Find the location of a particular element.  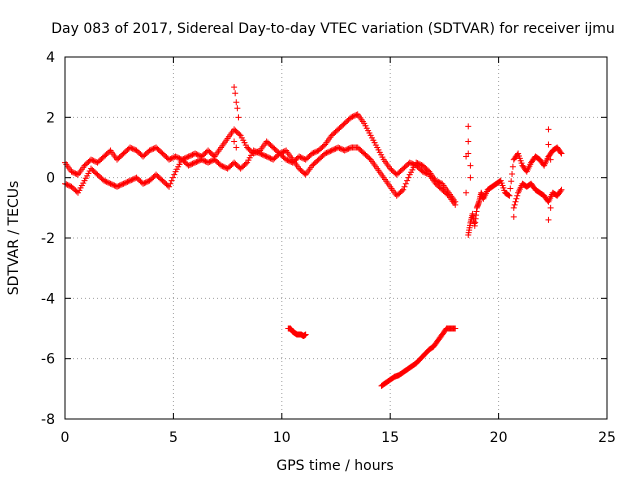

x-tick-label: 5 is located at coordinates (173, 438).